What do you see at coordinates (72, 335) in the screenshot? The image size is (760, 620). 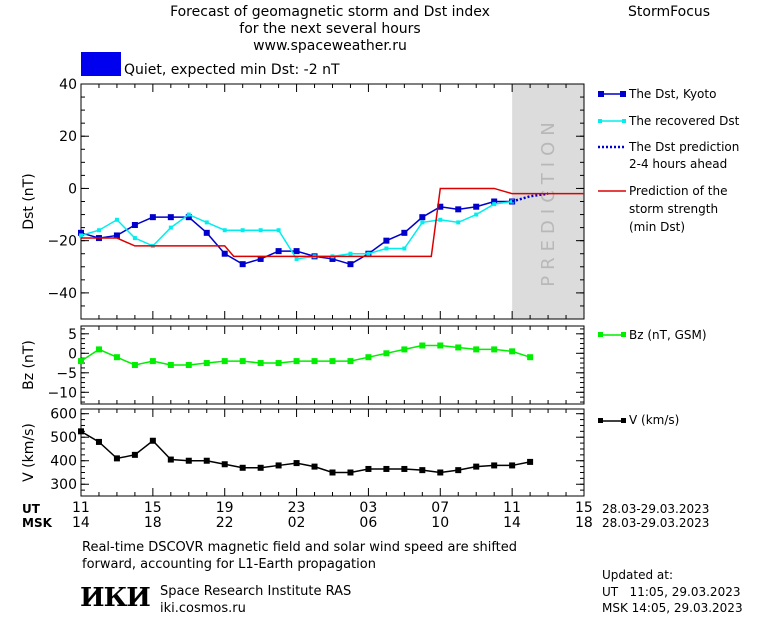 I see `y-tick-label: 5` at bounding box center [72, 335].